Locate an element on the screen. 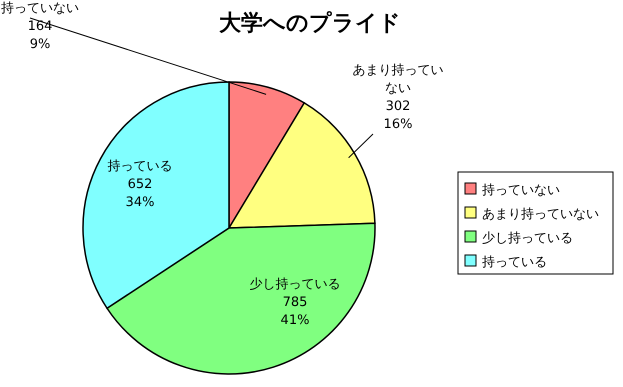  title: 大学へのプライド is located at coordinates (310, 23).